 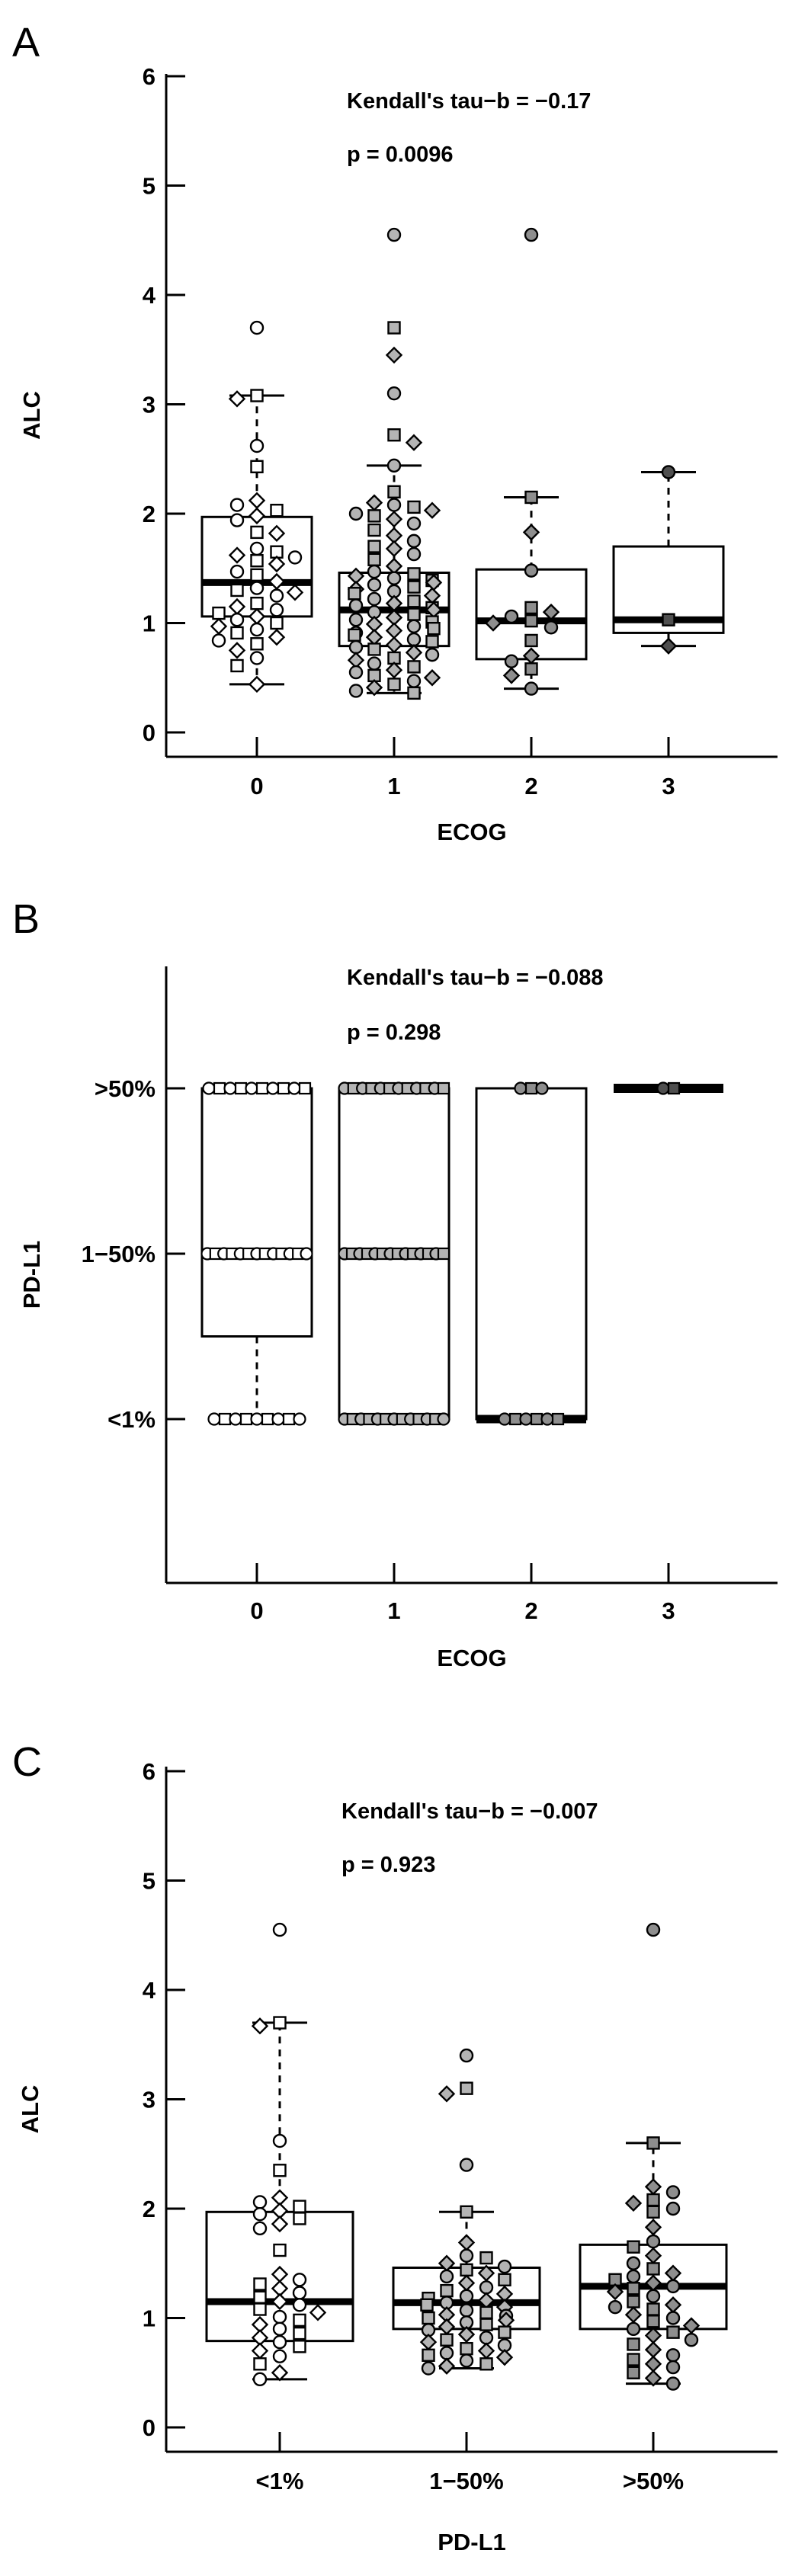 What do you see at coordinates (531, 786) in the screenshot?
I see `x-tick-label: 2` at bounding box center [531, 786].